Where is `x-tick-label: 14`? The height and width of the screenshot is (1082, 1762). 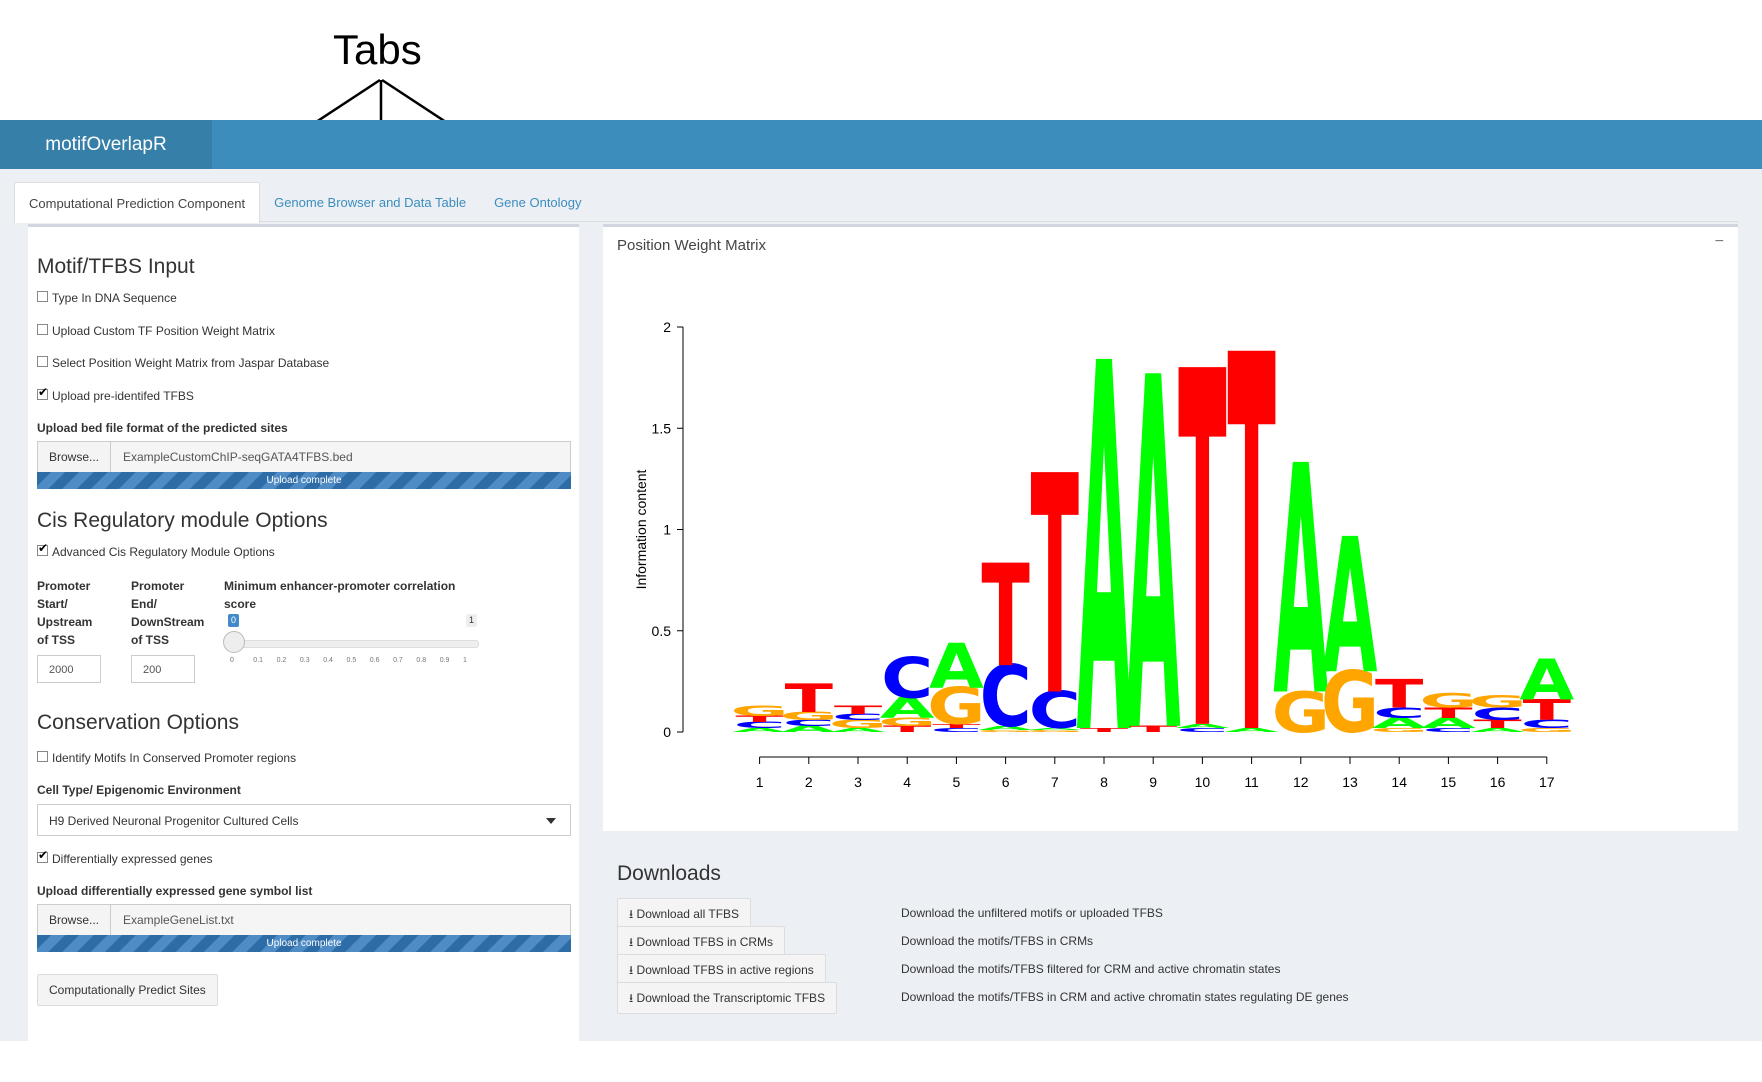 x-tick-label: 14 is located at coordinates (1399, 780).